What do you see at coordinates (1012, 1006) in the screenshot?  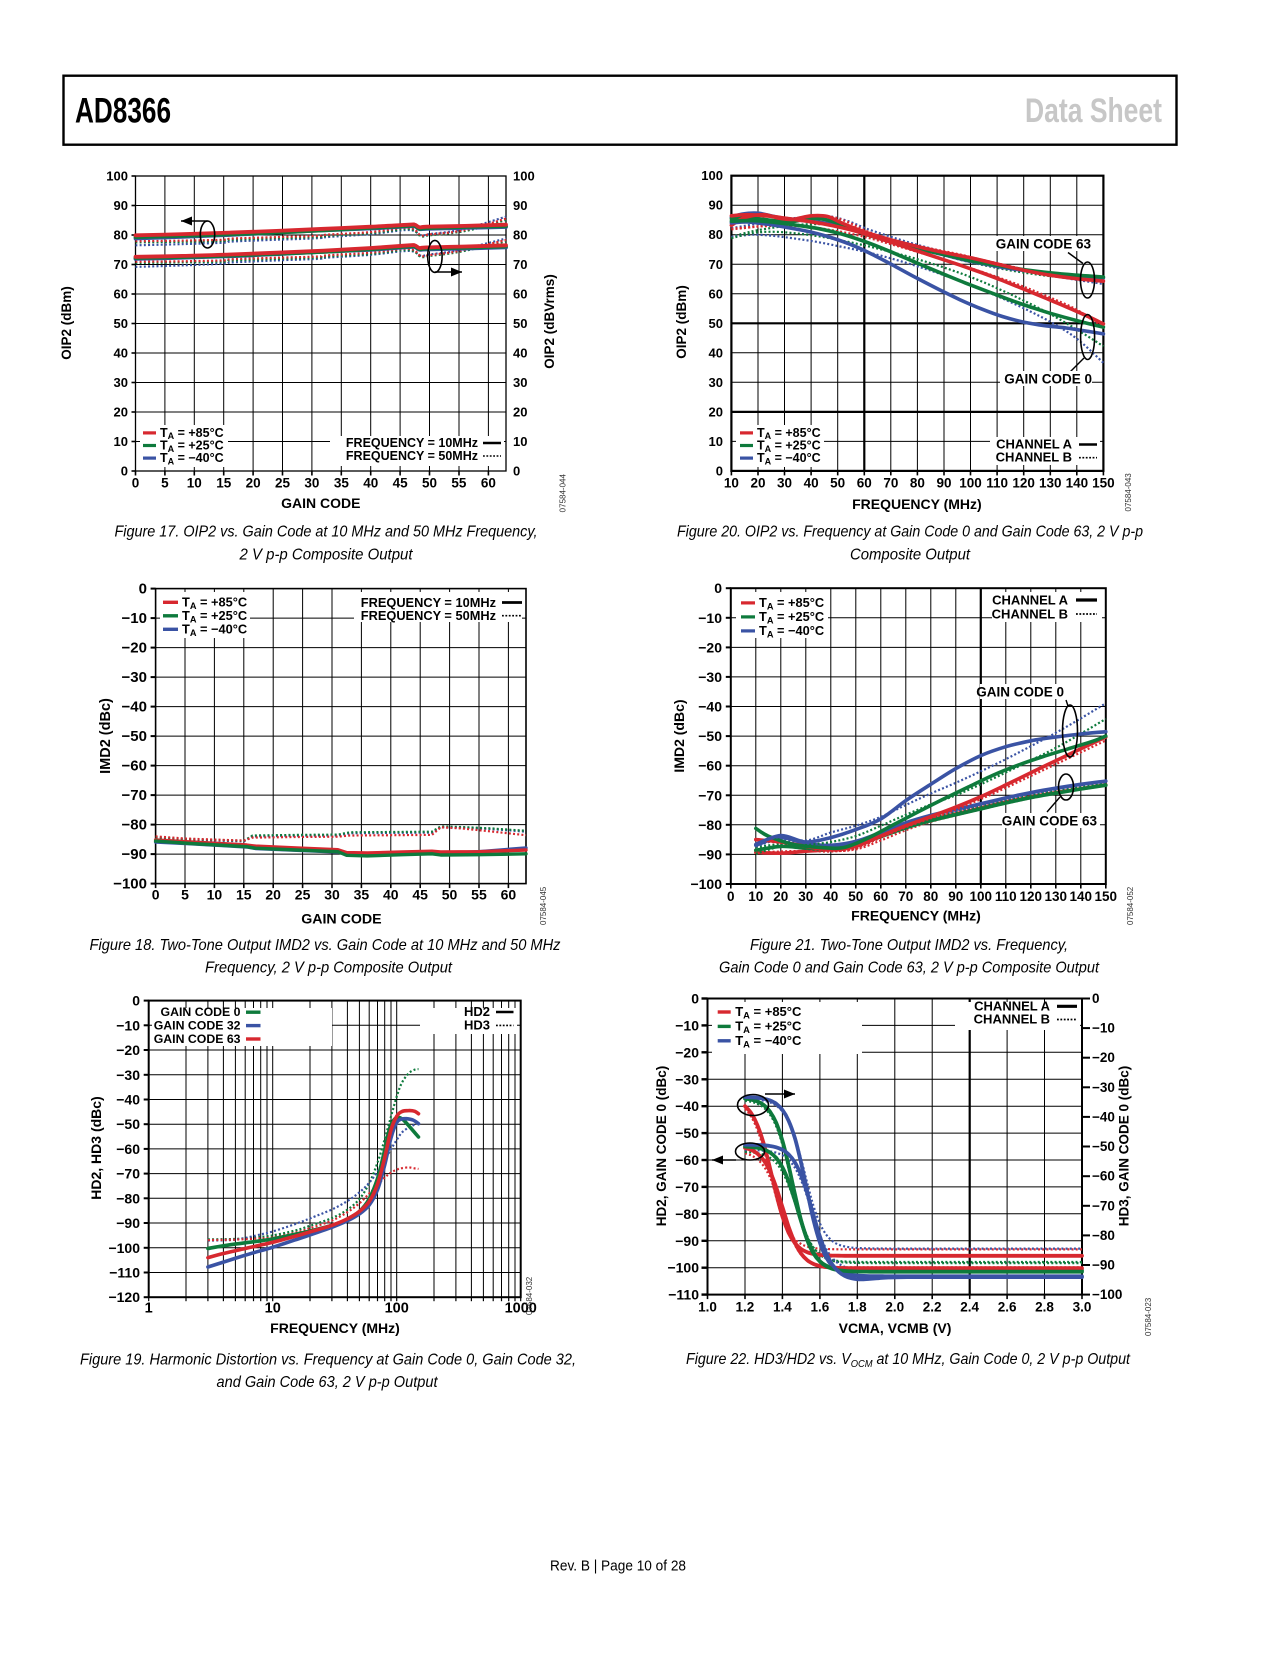 I see `svg-text: CHANNEL A` at bounding box center [1012, 1006].